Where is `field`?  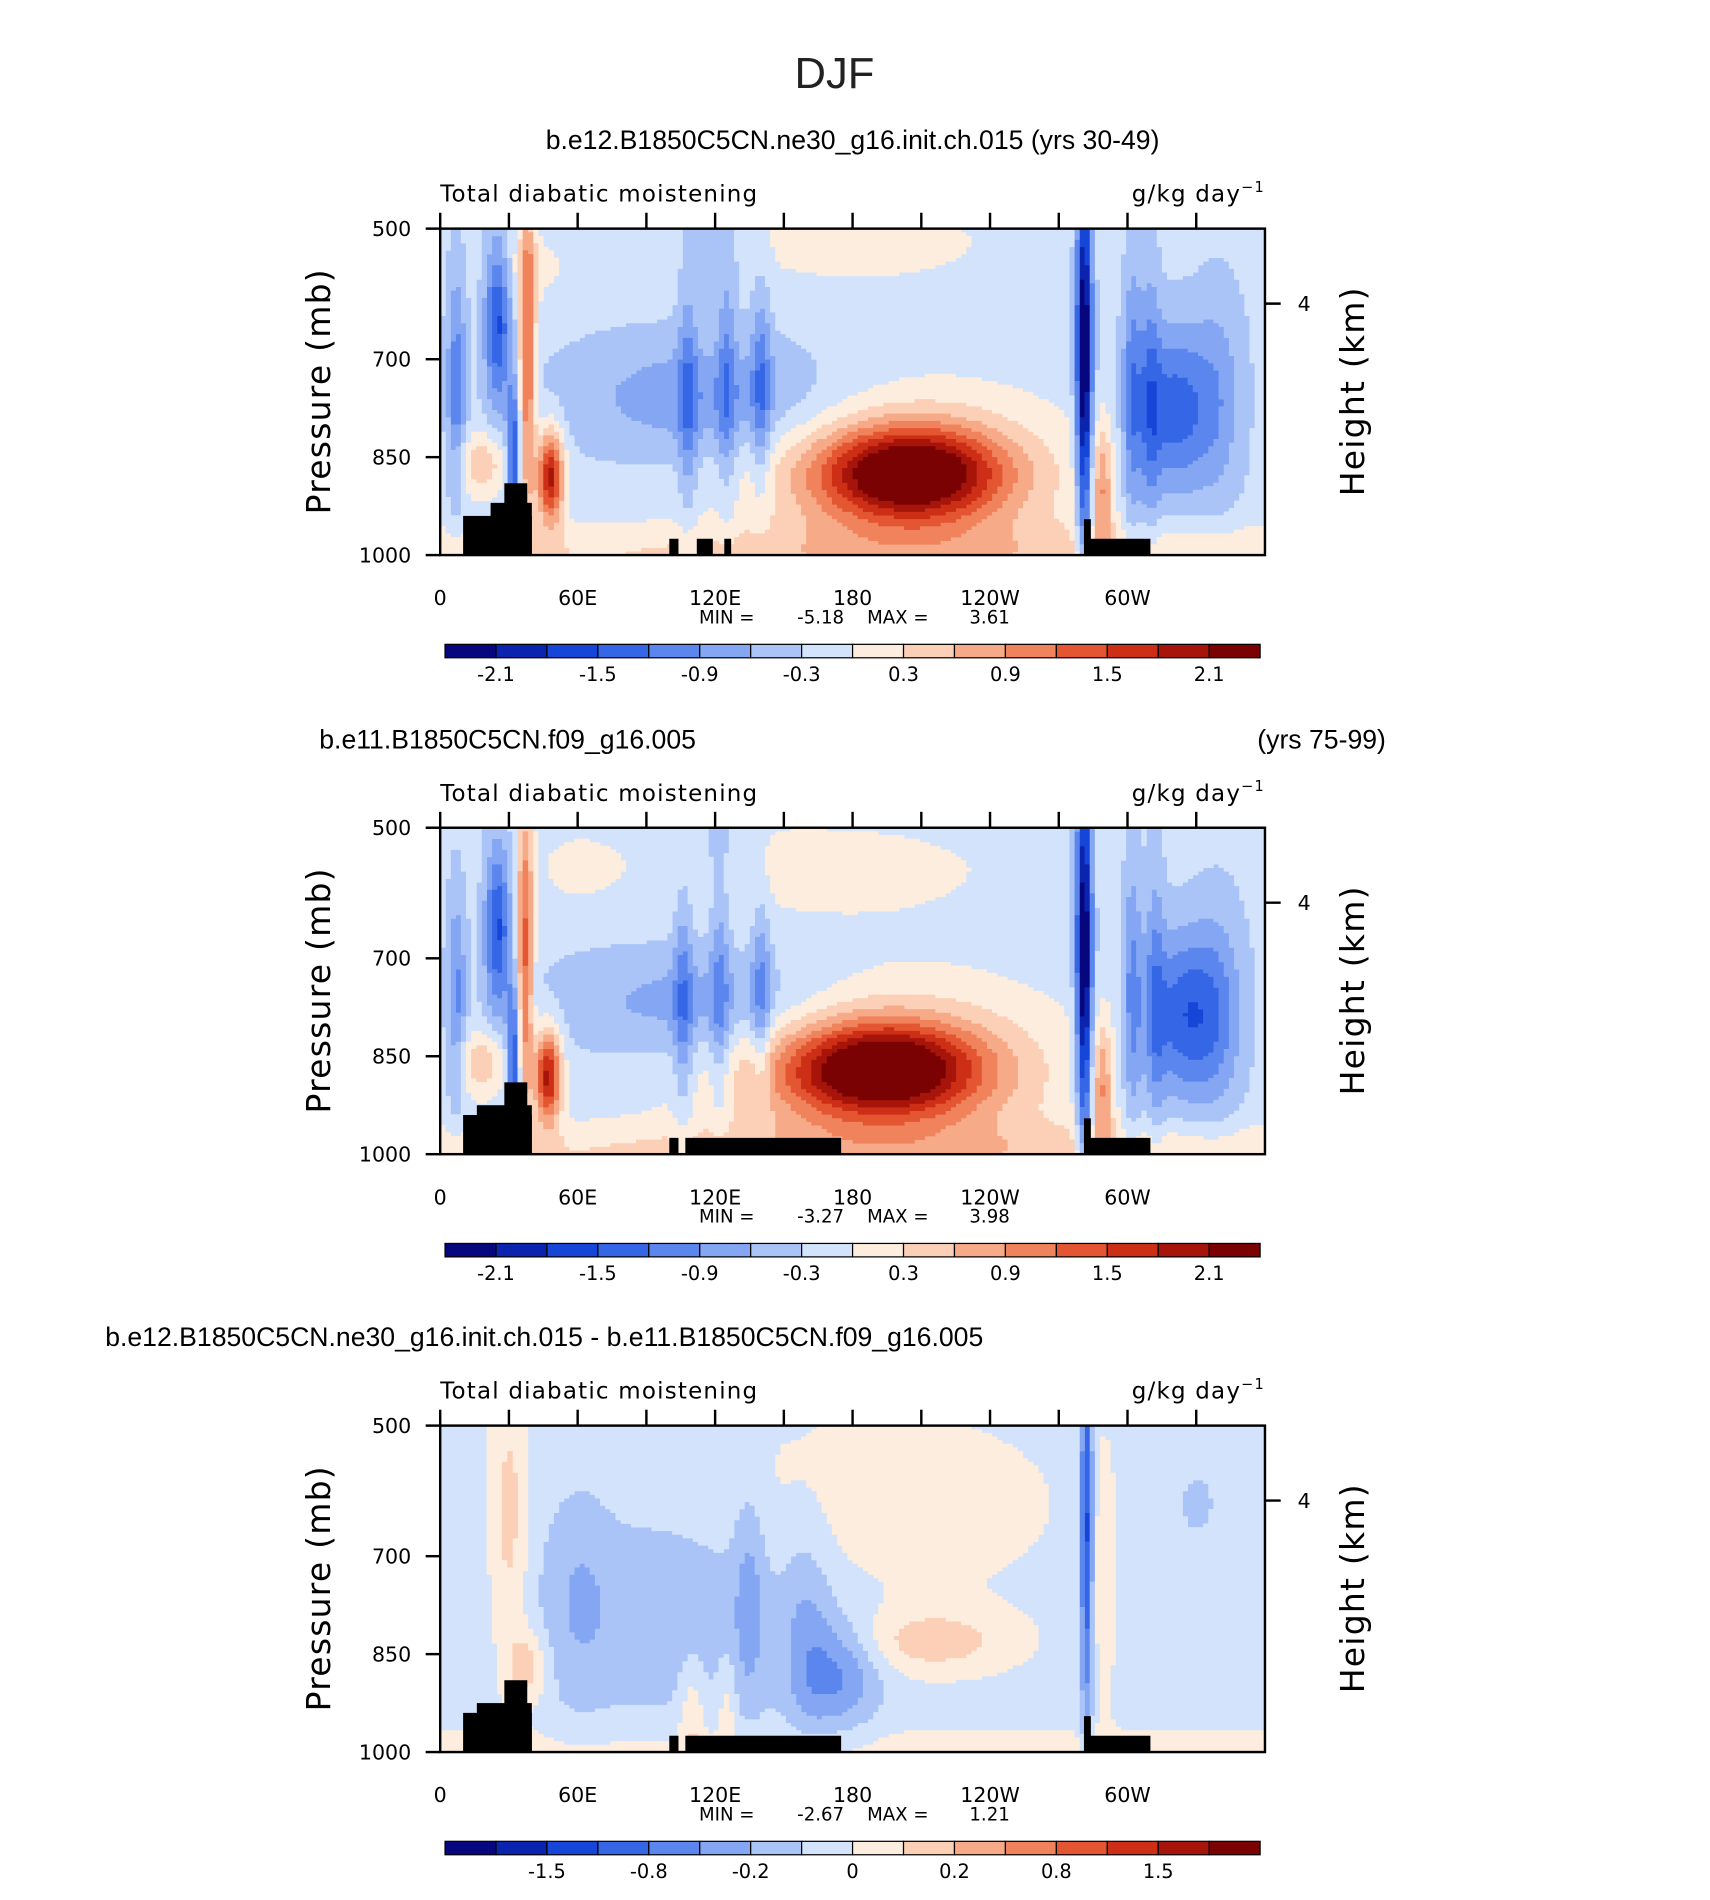
field is located at coordinates (852, 392).